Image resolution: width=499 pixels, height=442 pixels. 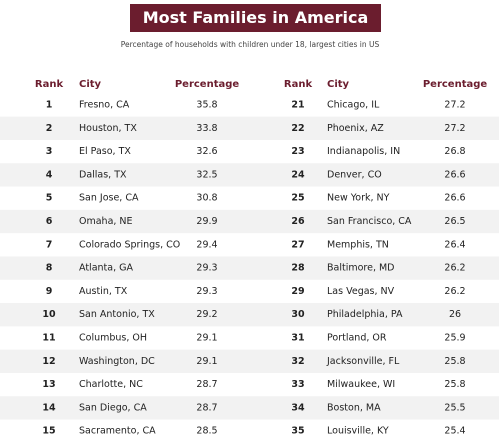 I want to click on city: Las Vegas, NV, so click(x=361, y=291).